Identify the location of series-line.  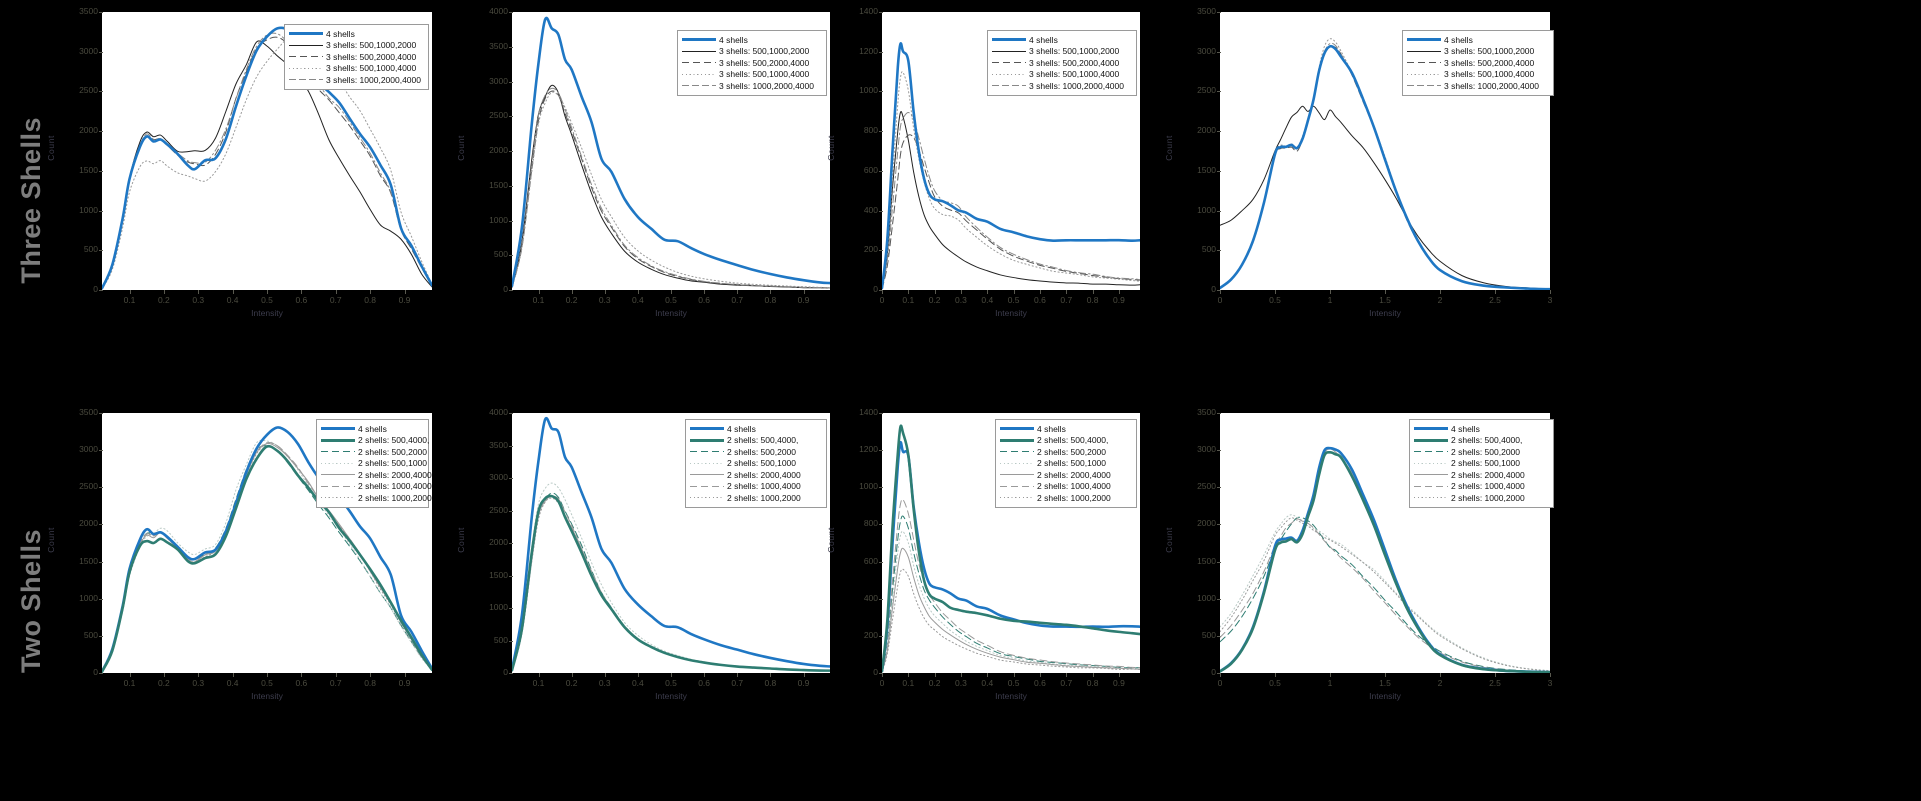
(1385, 595).